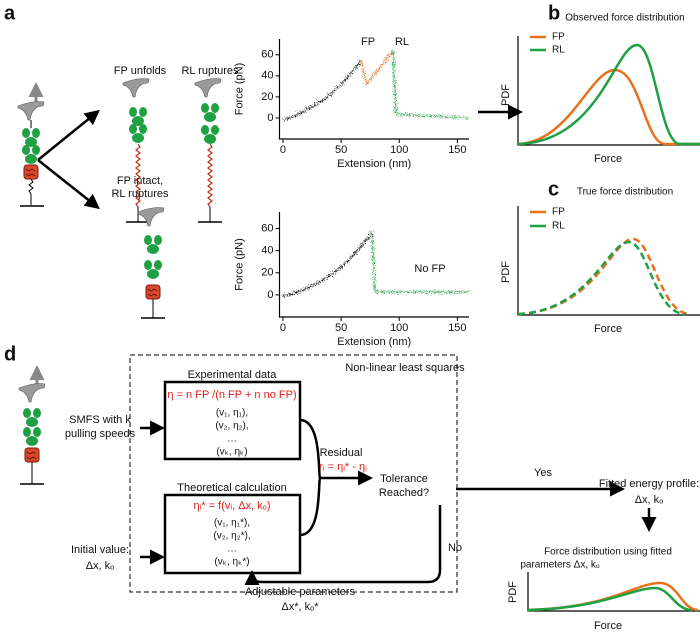 The width and height of the screenshot is (700, 634). Describe the element at coordinates (231, 488) in the screenshot. I see `box-heading: Theoretical calculation` at that location.